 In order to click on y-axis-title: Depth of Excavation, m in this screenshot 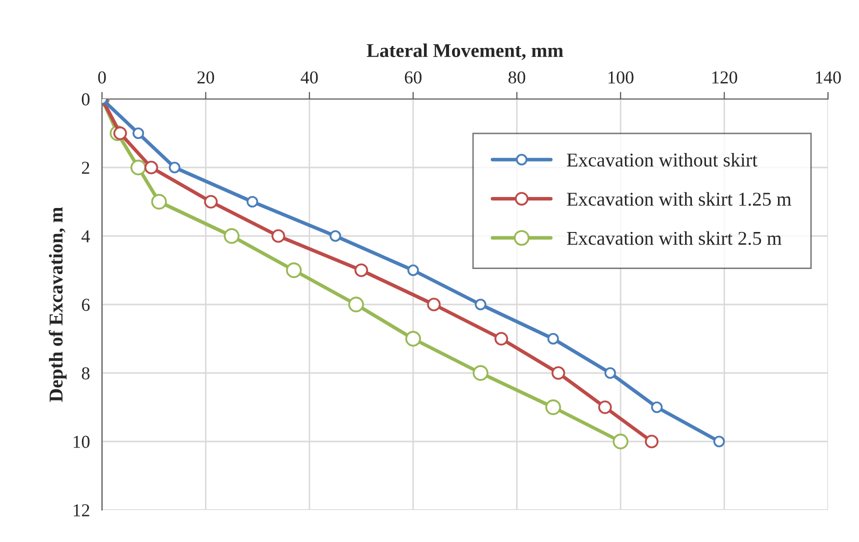, I will do `click(57, 304)`.